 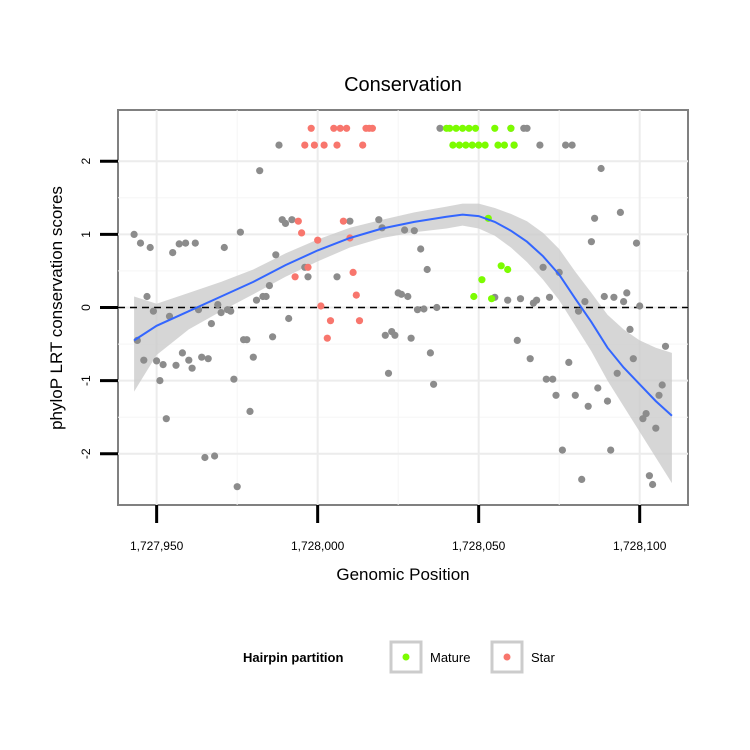 I want to click on legend-key-mature, so click(x=406, y=657).